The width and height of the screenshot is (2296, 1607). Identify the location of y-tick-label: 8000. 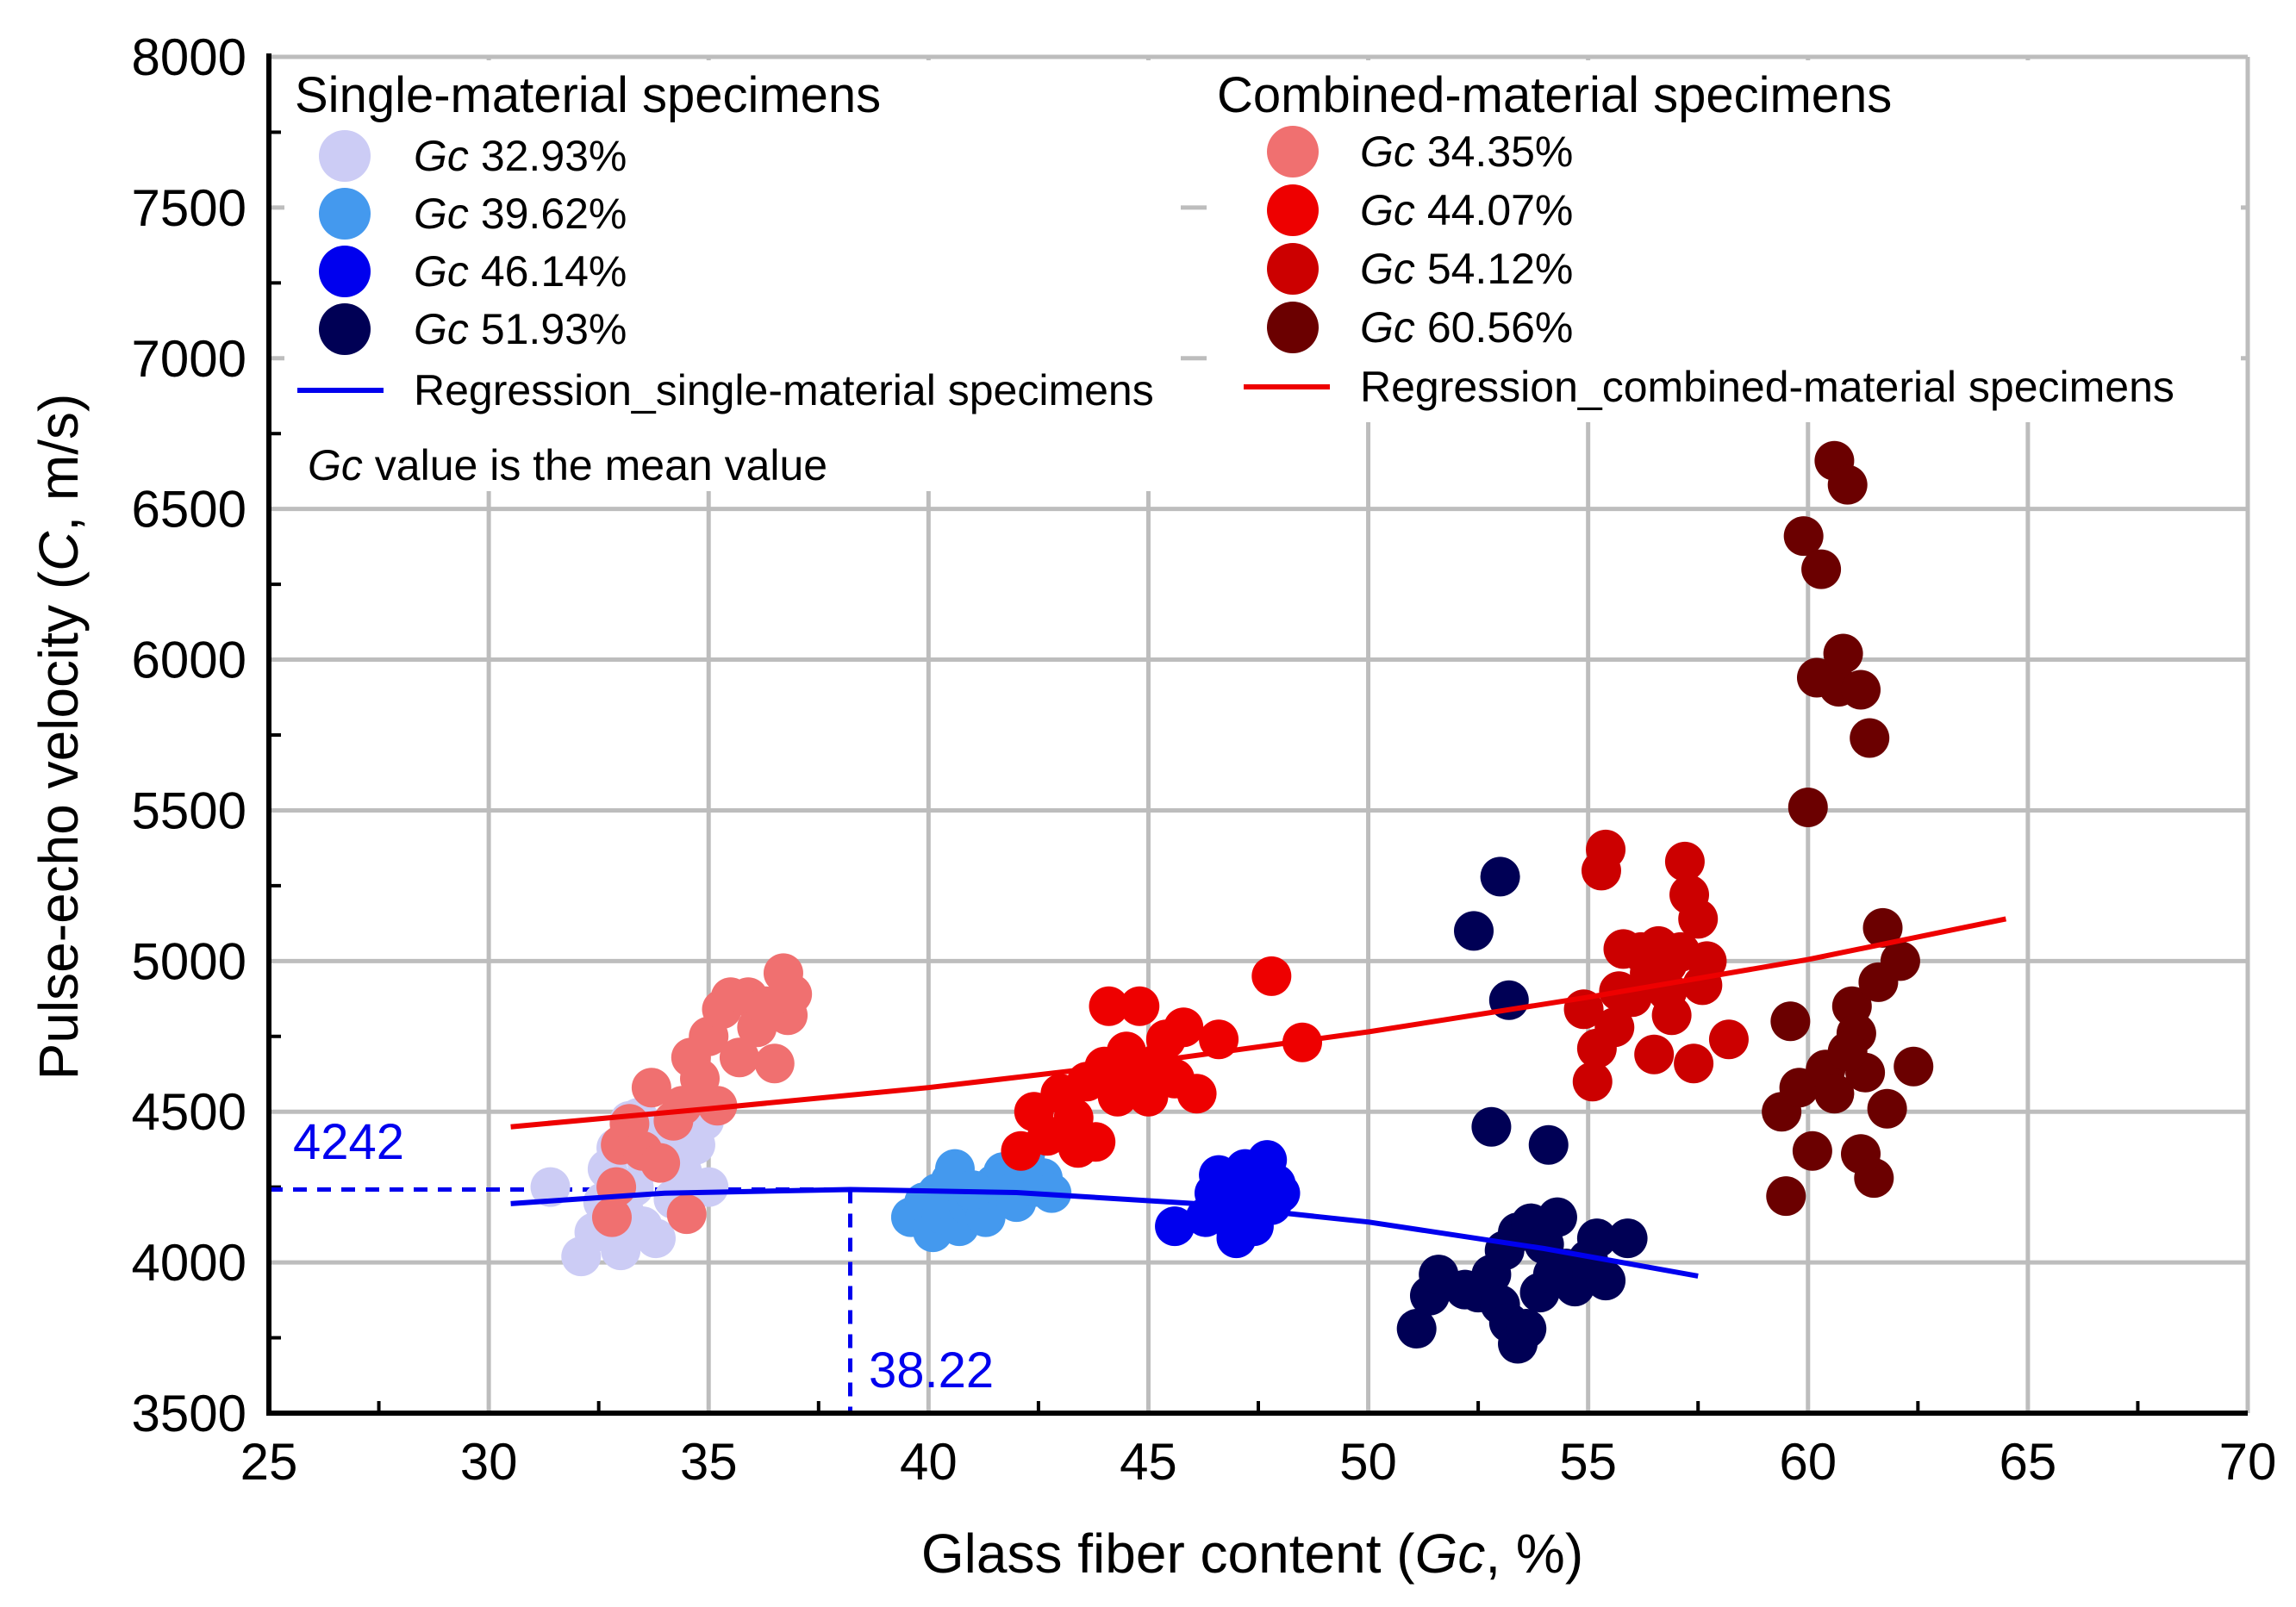
(189, 57).